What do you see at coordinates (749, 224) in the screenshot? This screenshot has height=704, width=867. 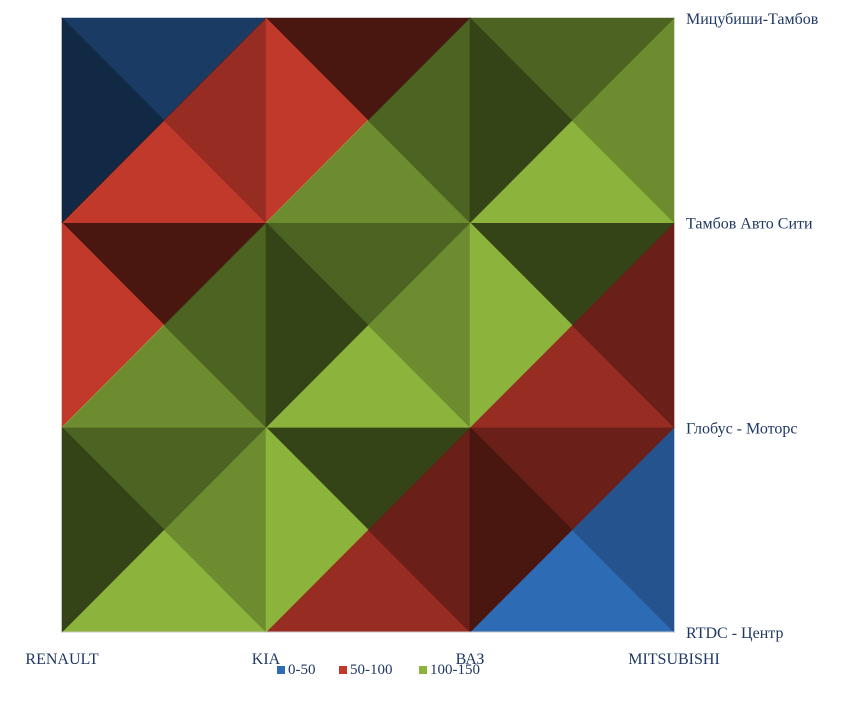 I see `y-tick-label: Тамбов Авто Сити` at bounding box center [749, 224].